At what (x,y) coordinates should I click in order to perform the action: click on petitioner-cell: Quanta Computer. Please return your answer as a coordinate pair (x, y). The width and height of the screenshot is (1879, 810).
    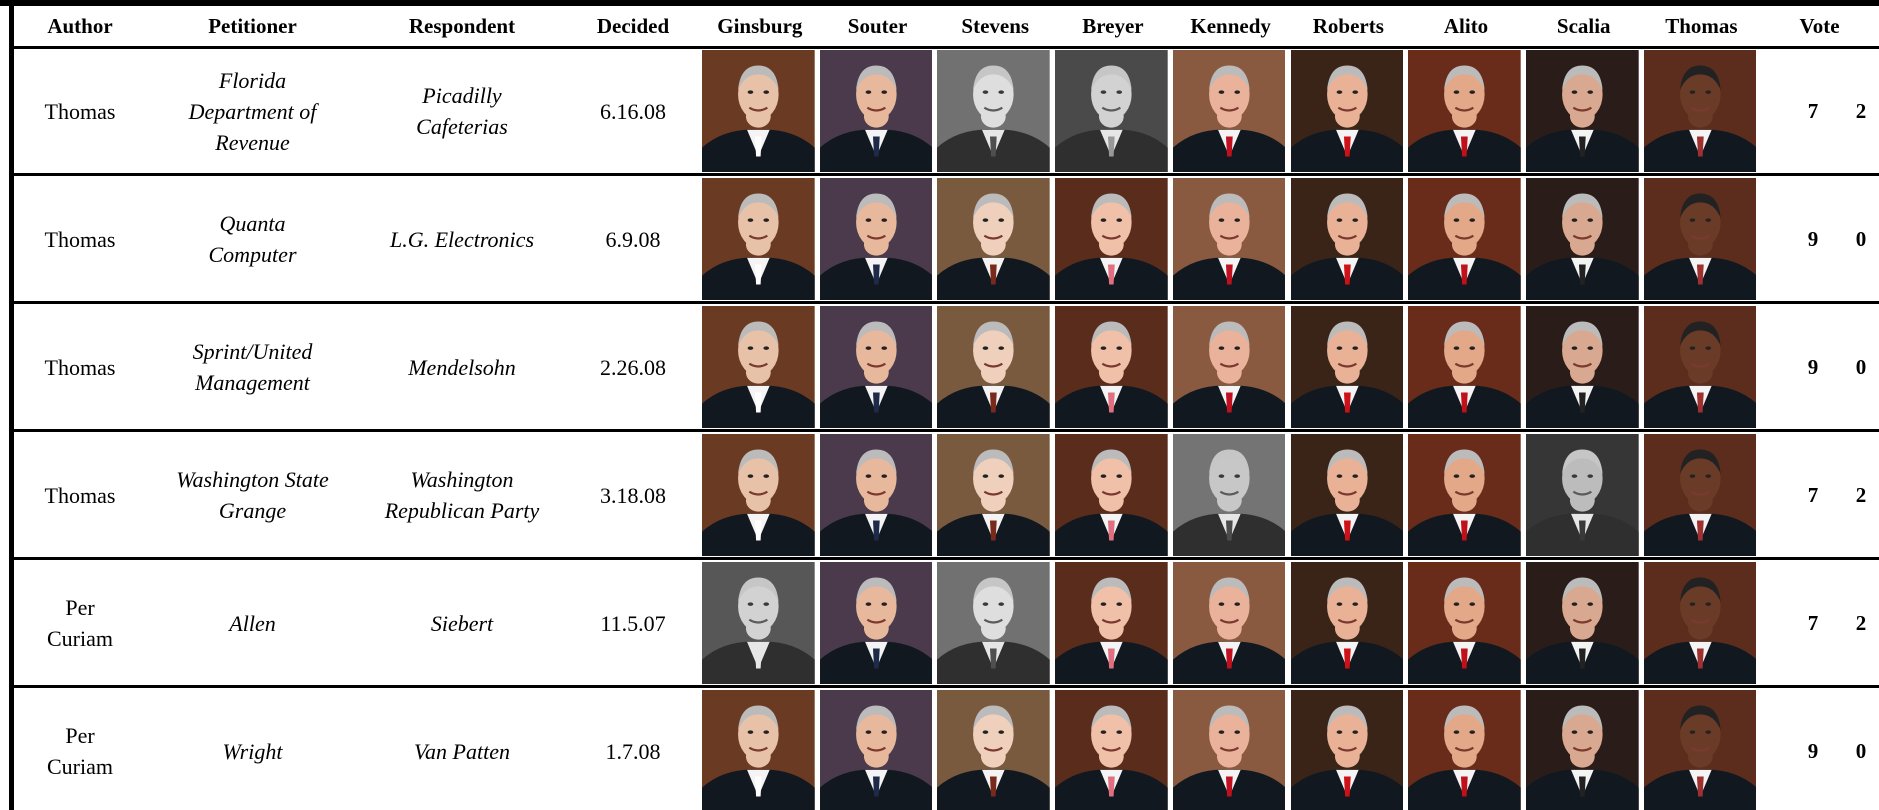
    Looking at the image, I should click on (252, 239).